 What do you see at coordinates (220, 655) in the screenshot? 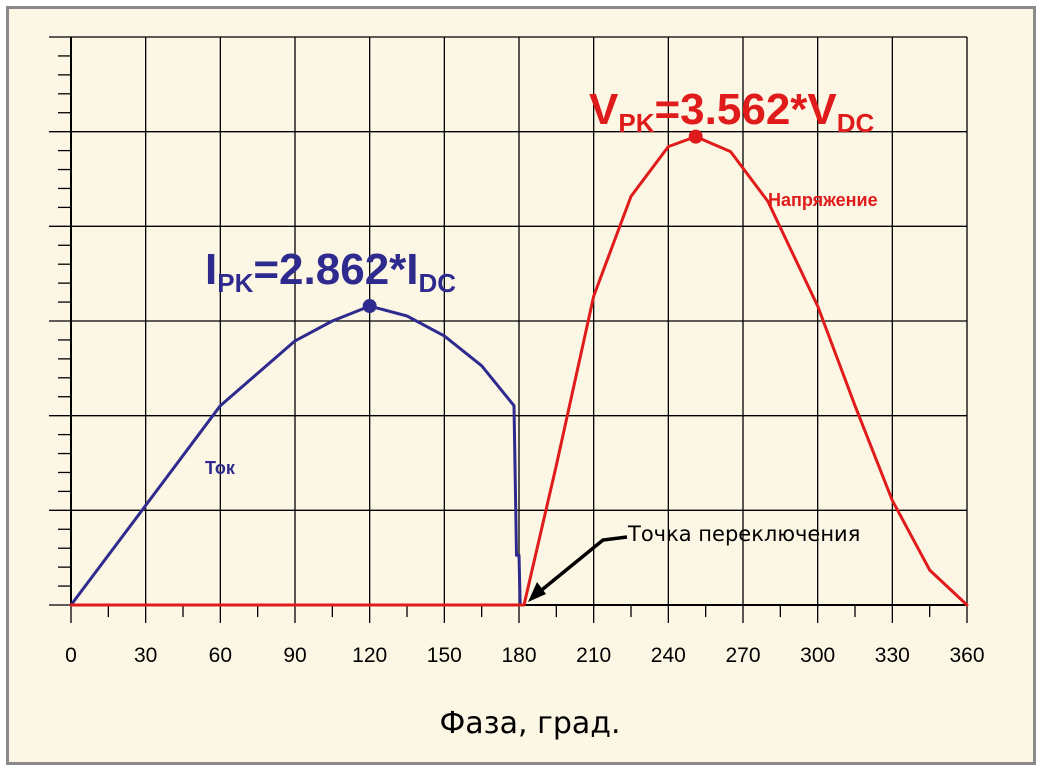
I see `x-tick-label: 60` at bounding box center [220, 655].